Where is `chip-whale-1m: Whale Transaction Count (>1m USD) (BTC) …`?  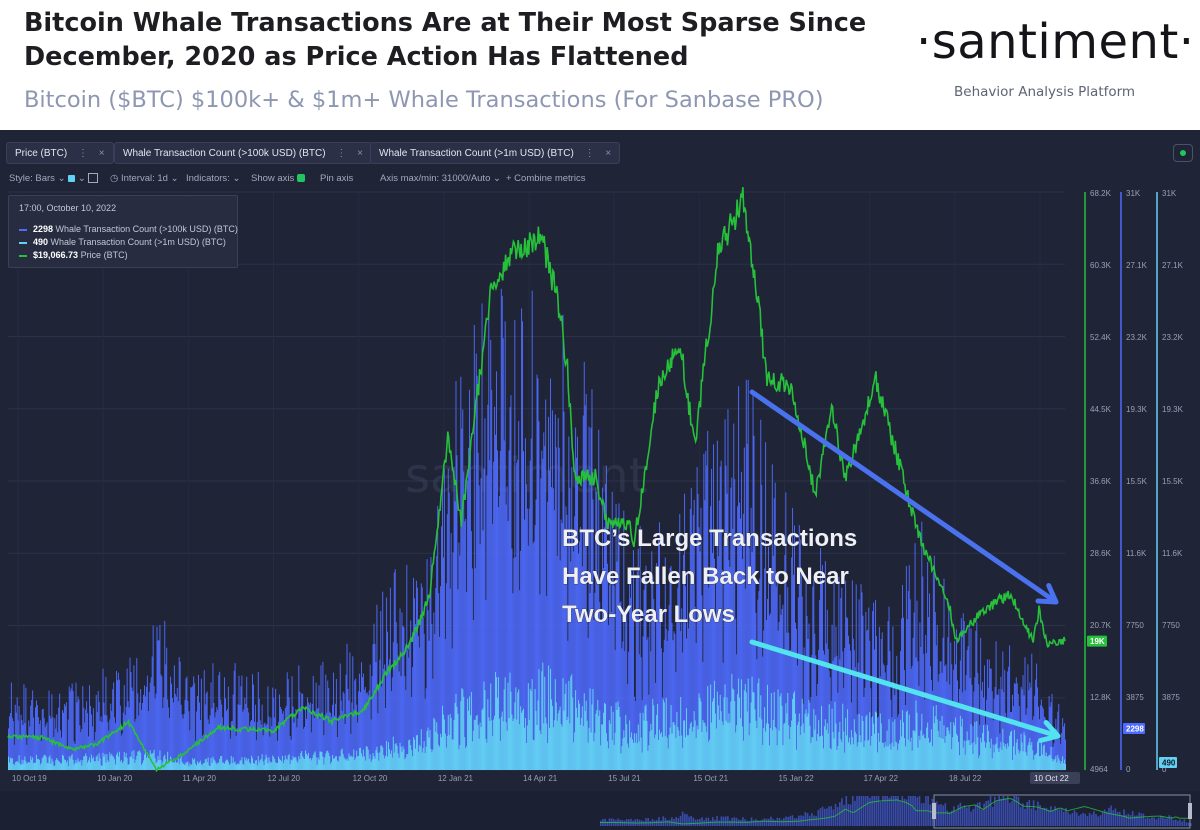
chip-whale-1m: Whale Transaction Count (>1m USD) (BTC) … is located at coordinates (495, 153).